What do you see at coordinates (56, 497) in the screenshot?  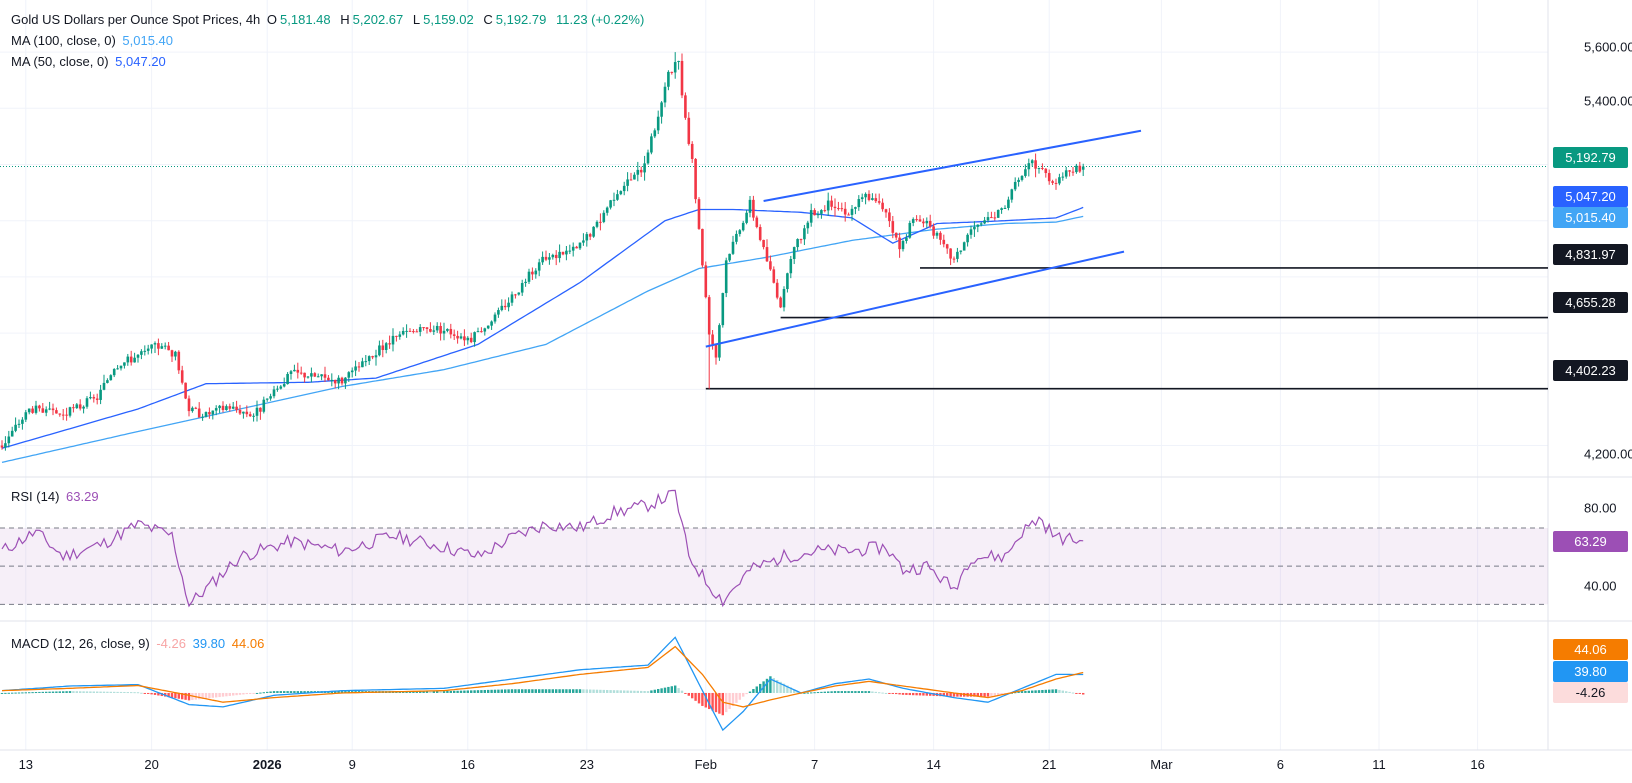 I see `rsi-legend: RSI (14) 63.29` at bounding box center [56, 497].